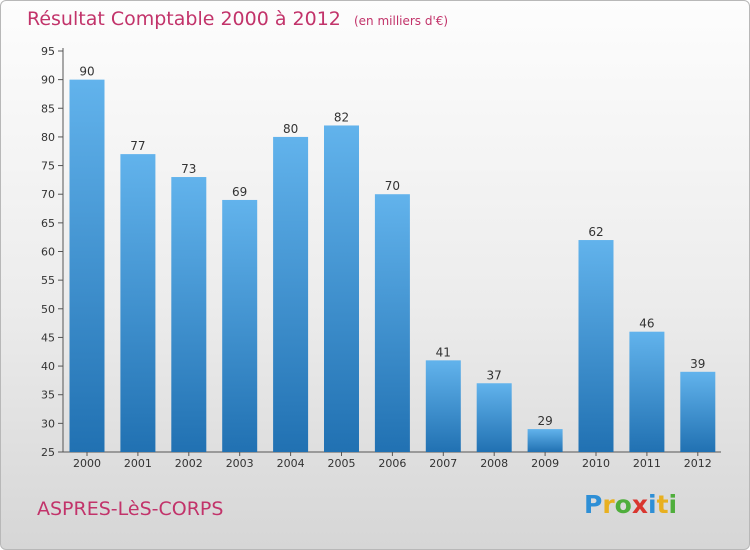  Describe the element at coordinates (544, 421) in the screenshot. I see `data-label: 29` at that location.